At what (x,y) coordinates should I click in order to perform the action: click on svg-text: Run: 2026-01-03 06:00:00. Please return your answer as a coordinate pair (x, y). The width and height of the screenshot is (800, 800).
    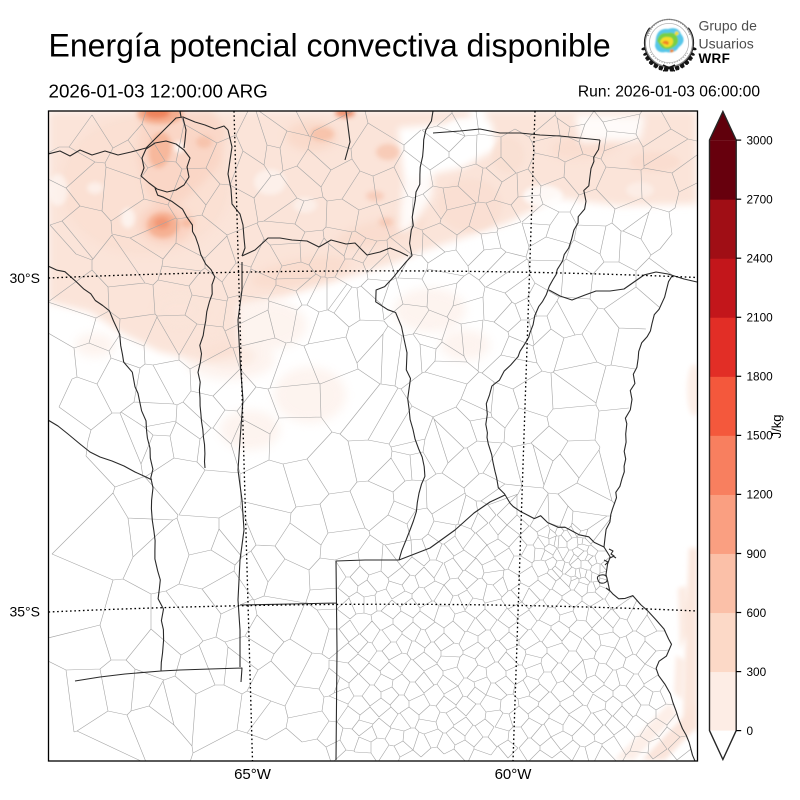
    Looking at the image, I should click on (669, 92).